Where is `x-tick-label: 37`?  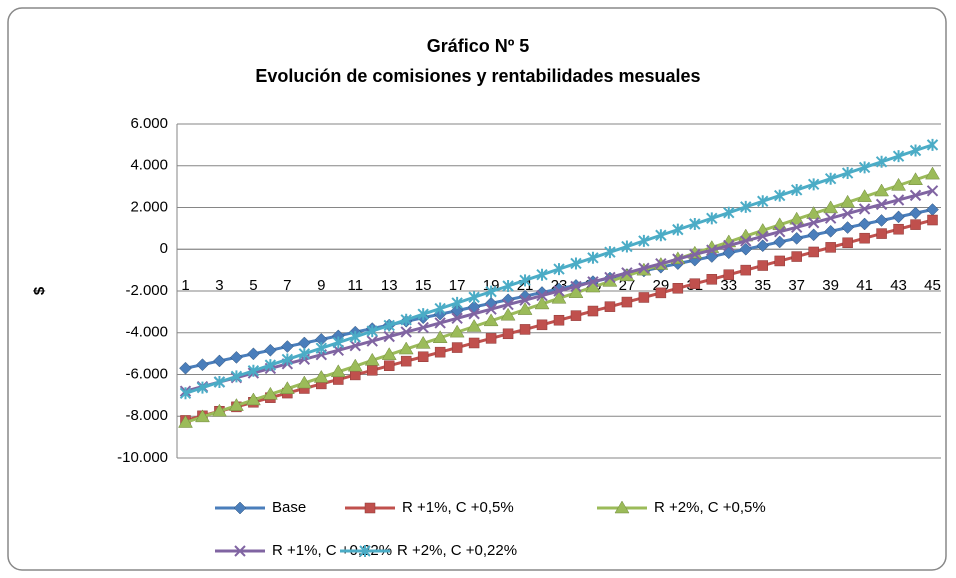 x-tick-label: 37 is located at coordinates (796, 285).